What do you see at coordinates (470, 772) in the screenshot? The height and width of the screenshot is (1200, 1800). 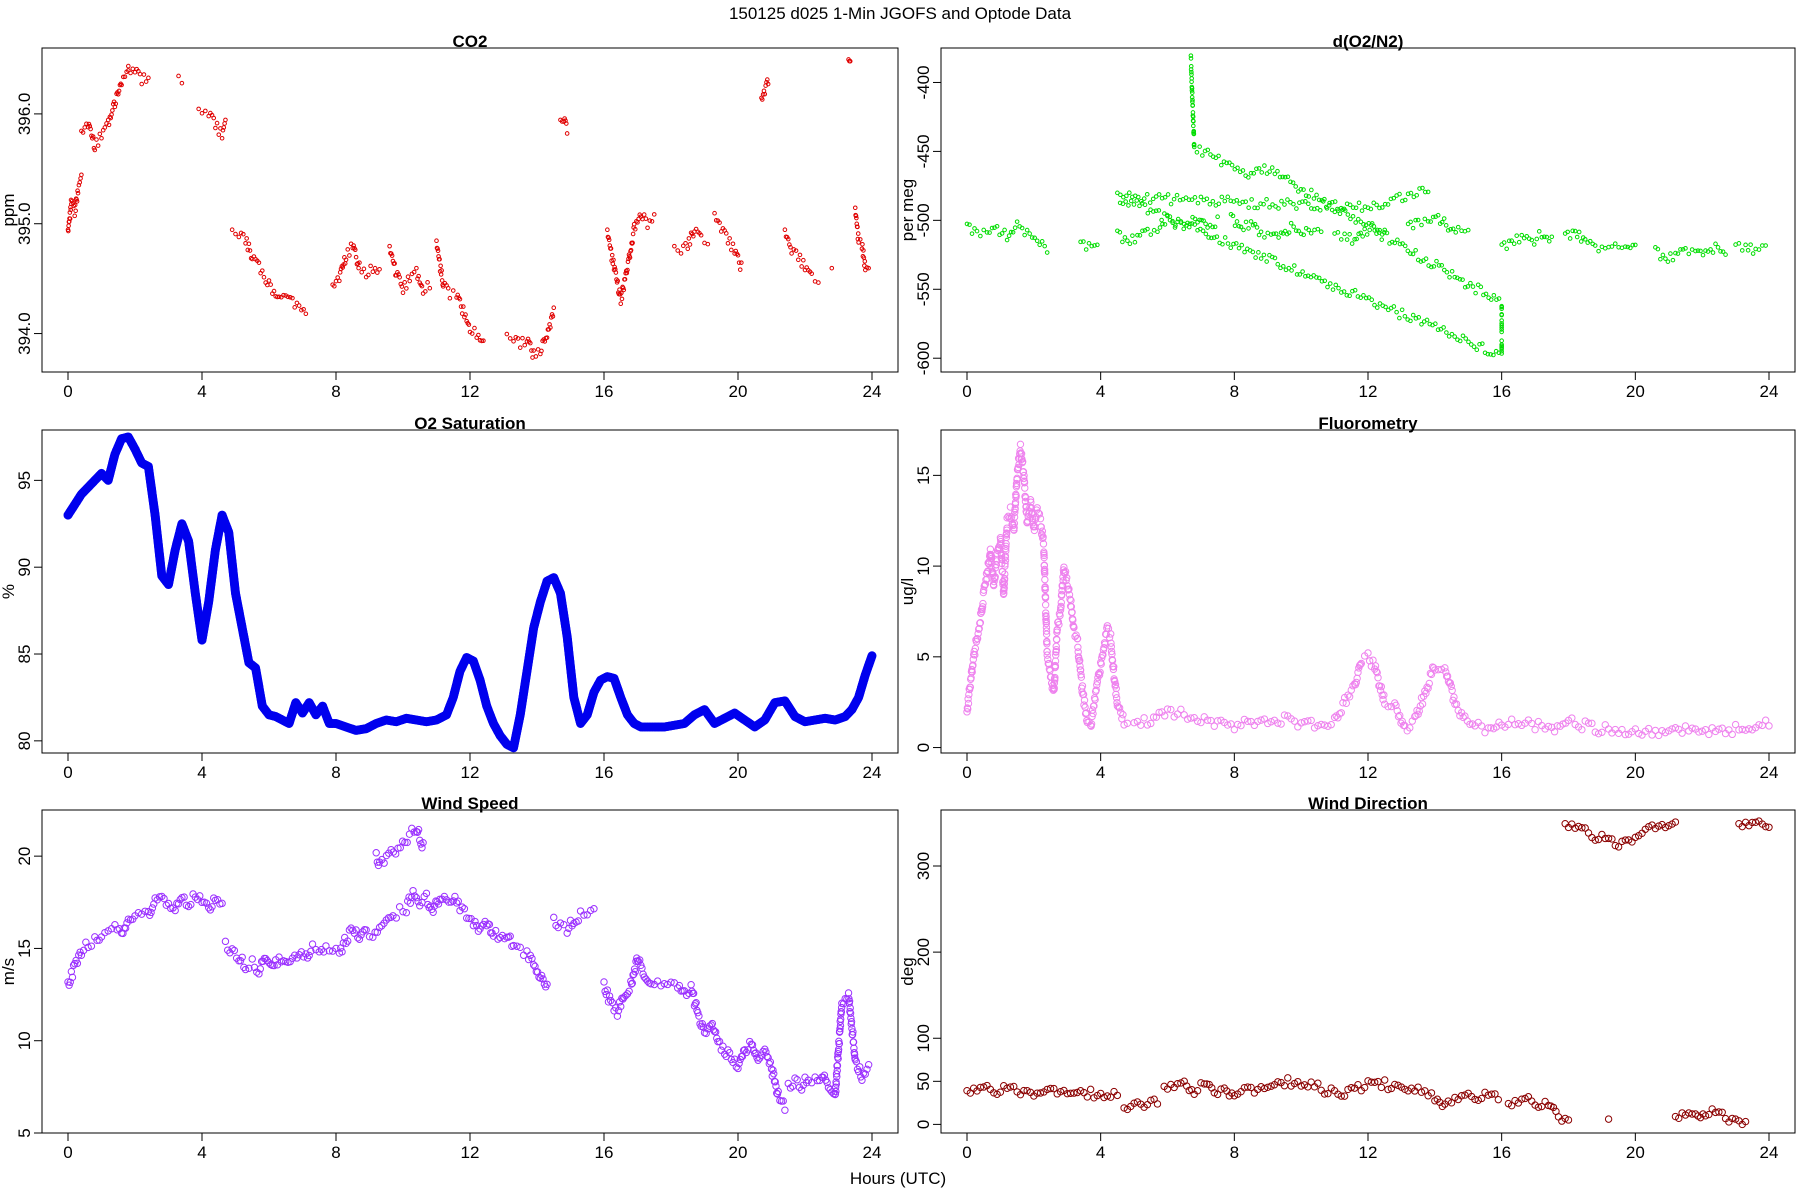 I see `o2sat-x-tick-label: 12` at bounding box center [470, 772].